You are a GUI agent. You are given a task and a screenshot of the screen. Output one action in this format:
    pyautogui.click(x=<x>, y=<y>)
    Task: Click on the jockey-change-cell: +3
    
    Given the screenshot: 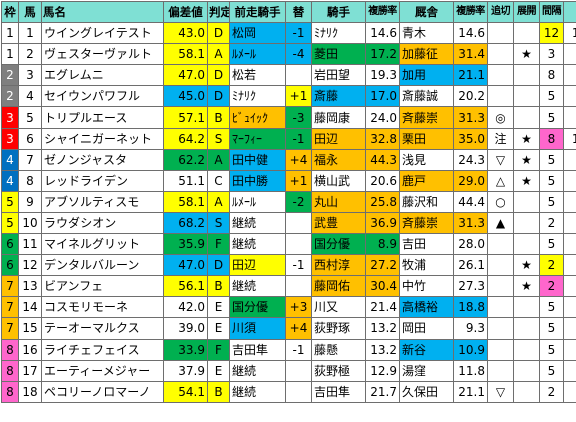 What is the action you would take?
    pyautogui.click(x=298, y=307)
    